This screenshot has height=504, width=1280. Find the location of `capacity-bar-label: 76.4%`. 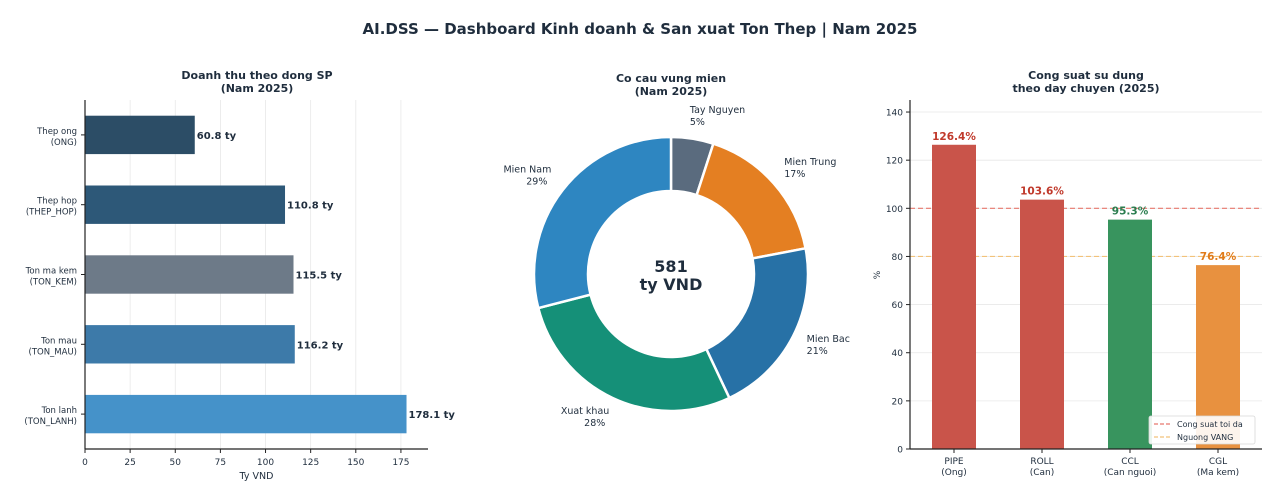

capacity-bar-label: 76.4% is located at coordinates (1218, 257).